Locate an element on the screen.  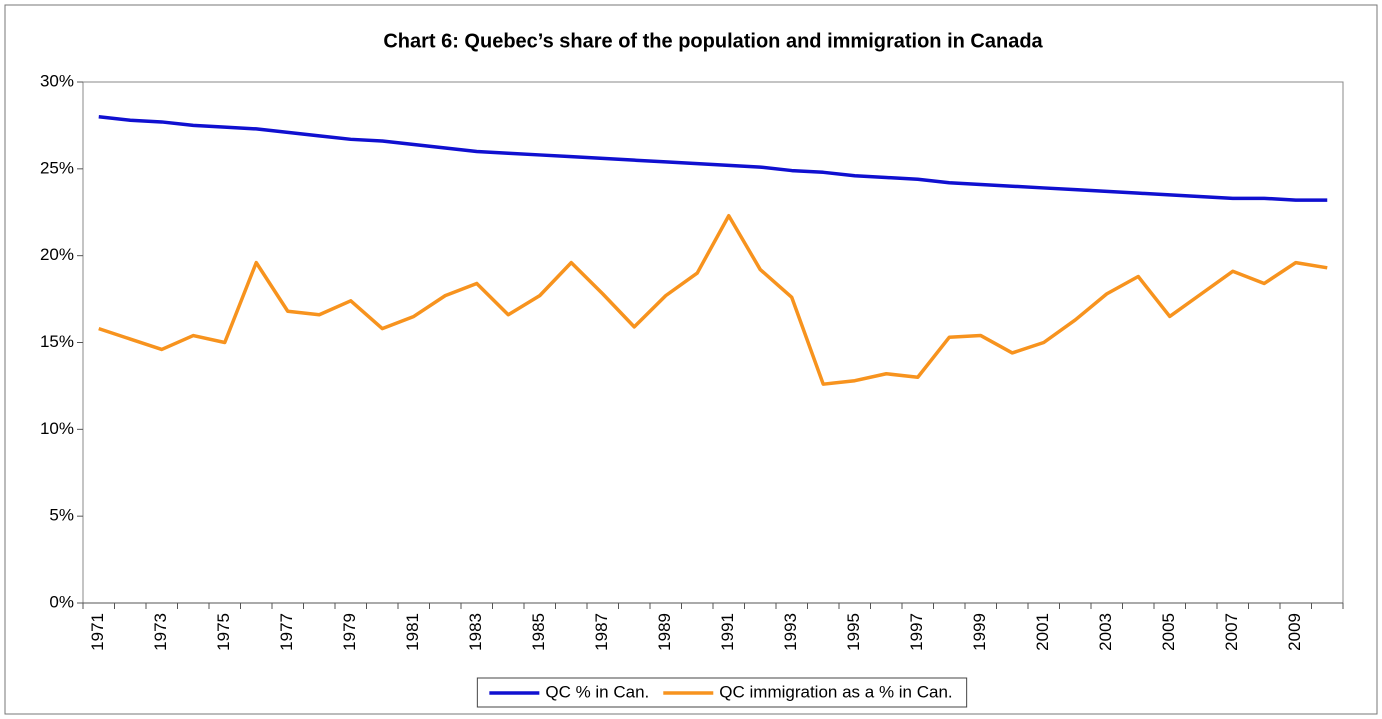
legend-label: QC immigration as a % in Can. is located at coordinates (835, 691).